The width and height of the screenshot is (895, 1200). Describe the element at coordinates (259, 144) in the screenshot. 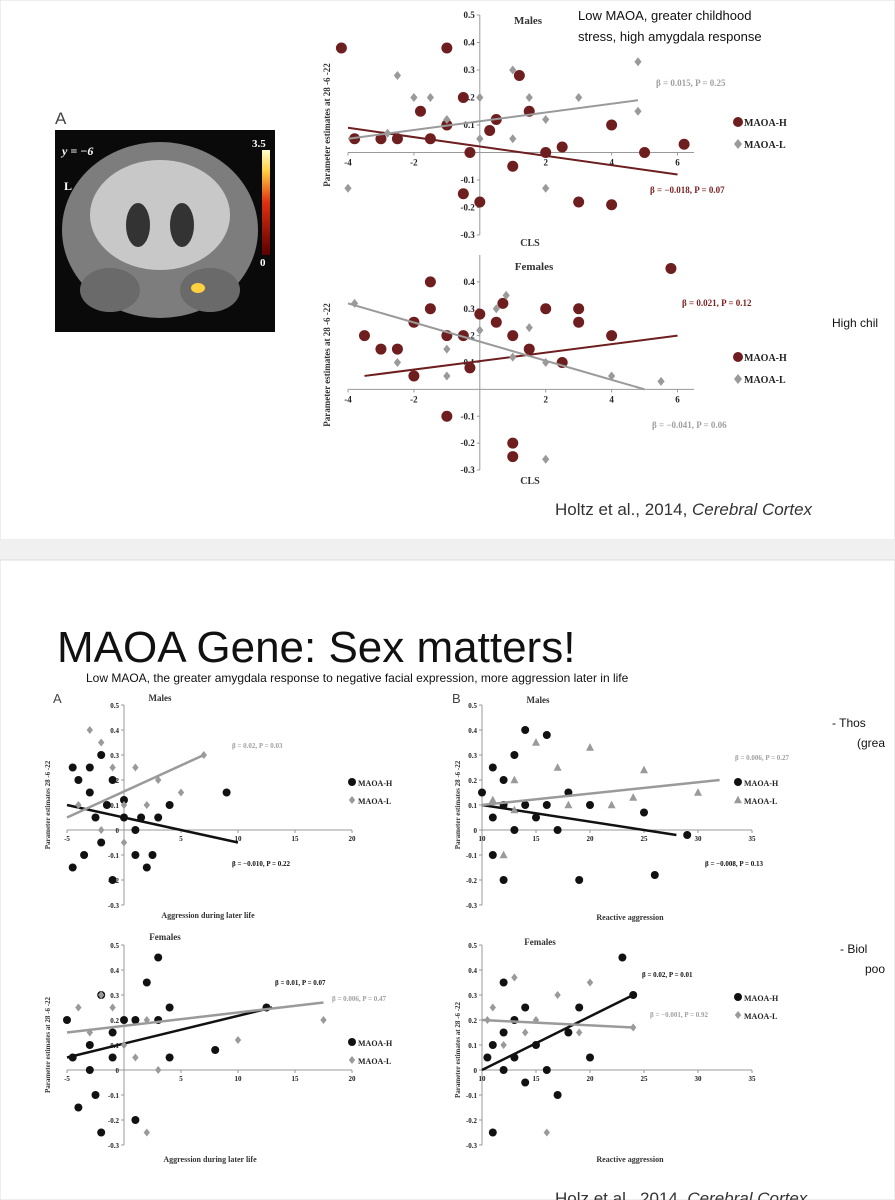

I see `scale-max: 3.5` at that location.